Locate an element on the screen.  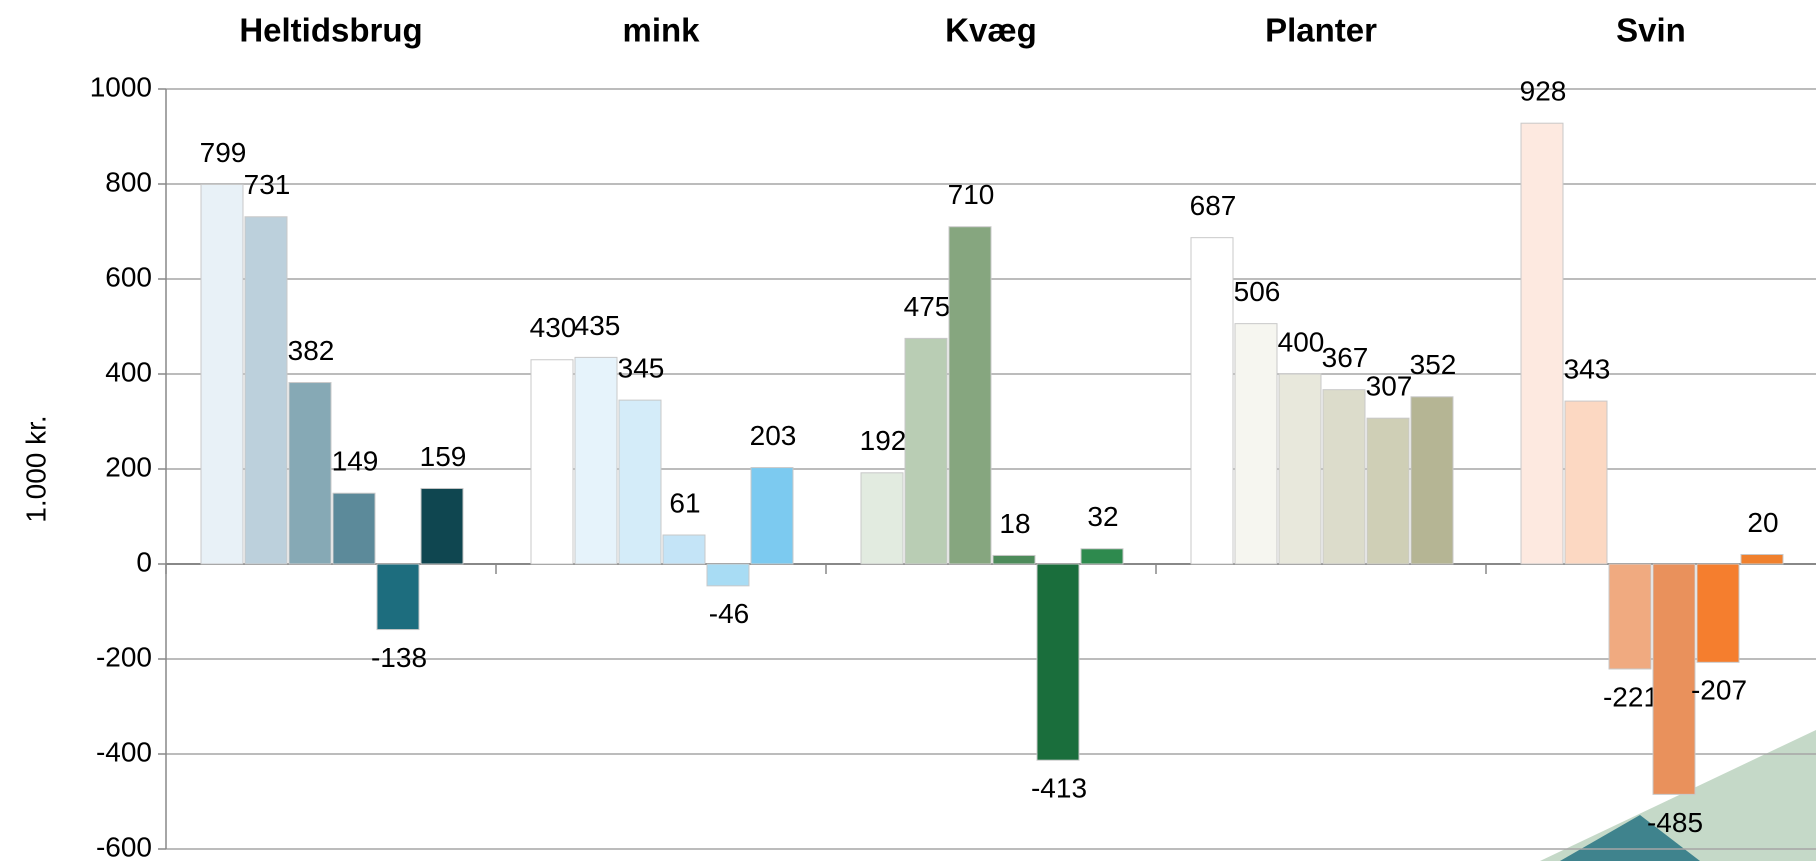
data-label: -485 is located at coordinates (1675, 822).